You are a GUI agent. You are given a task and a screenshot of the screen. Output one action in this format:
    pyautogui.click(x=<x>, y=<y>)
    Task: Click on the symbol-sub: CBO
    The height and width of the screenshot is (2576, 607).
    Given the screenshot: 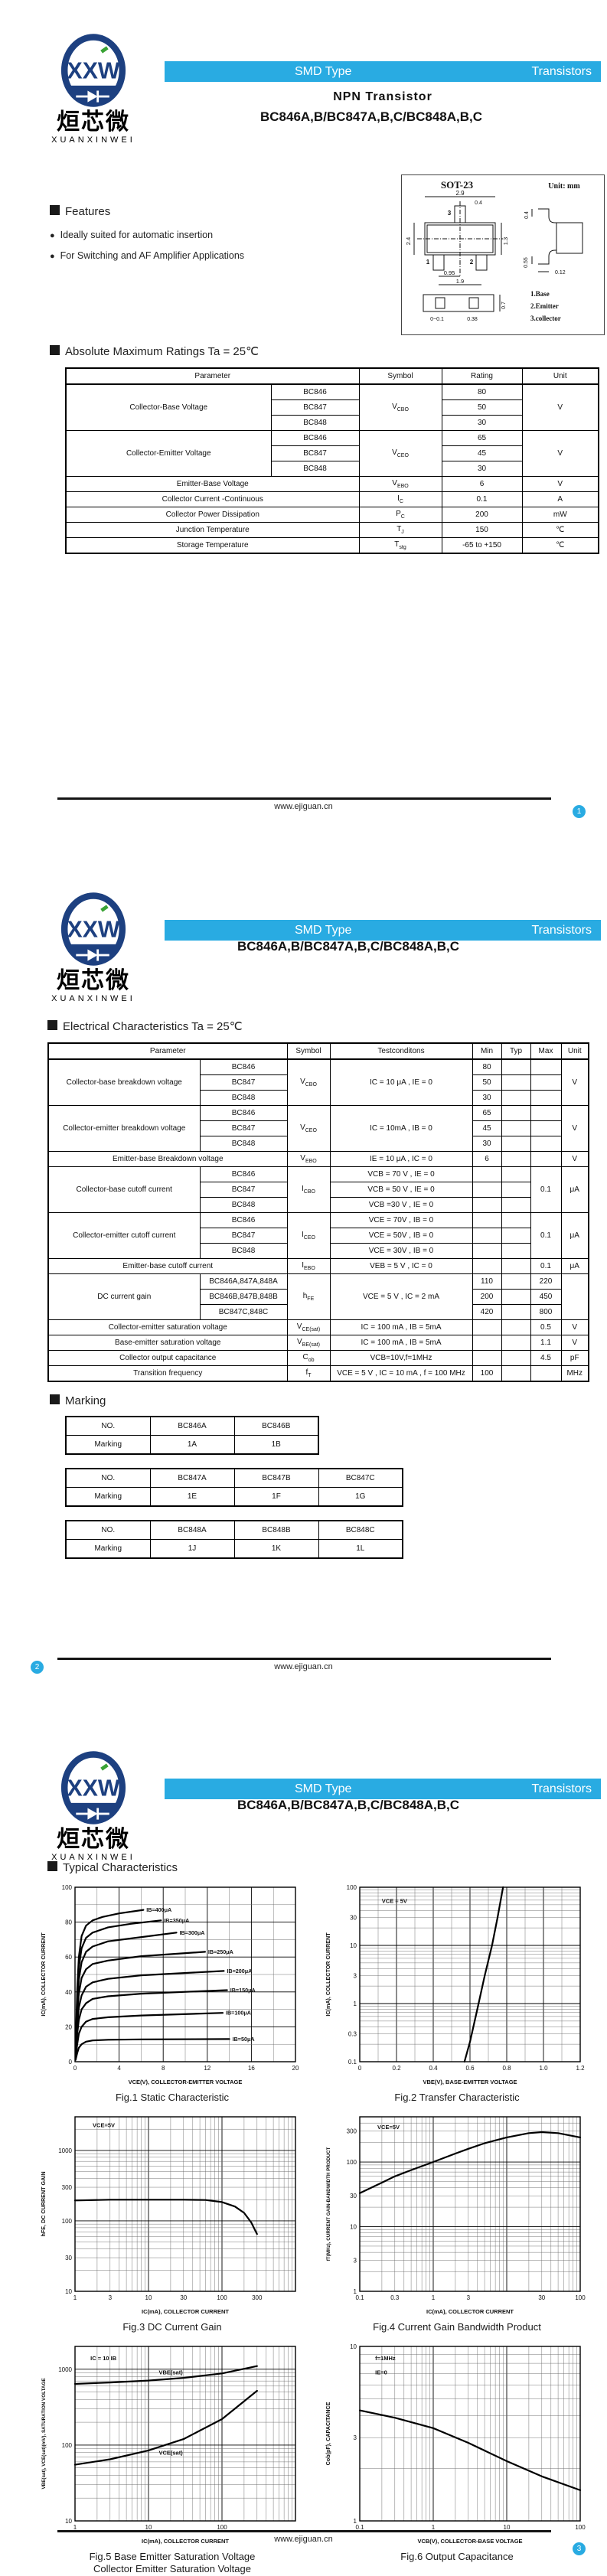 What is the action you would take?
    pyautogui.click(x=309, y=1192)
    